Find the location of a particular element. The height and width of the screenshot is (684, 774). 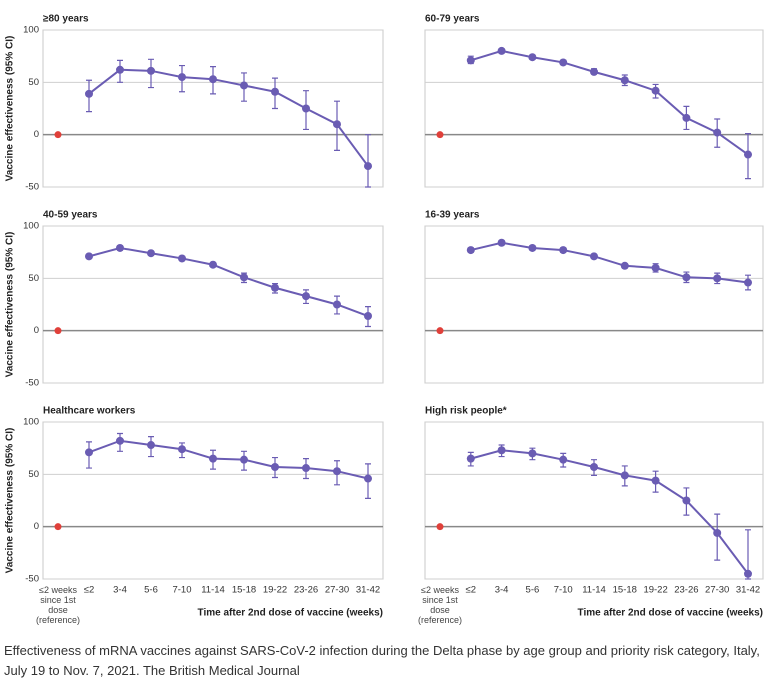

panel-title: Healthcare workers is located at coordinates (89, 411).